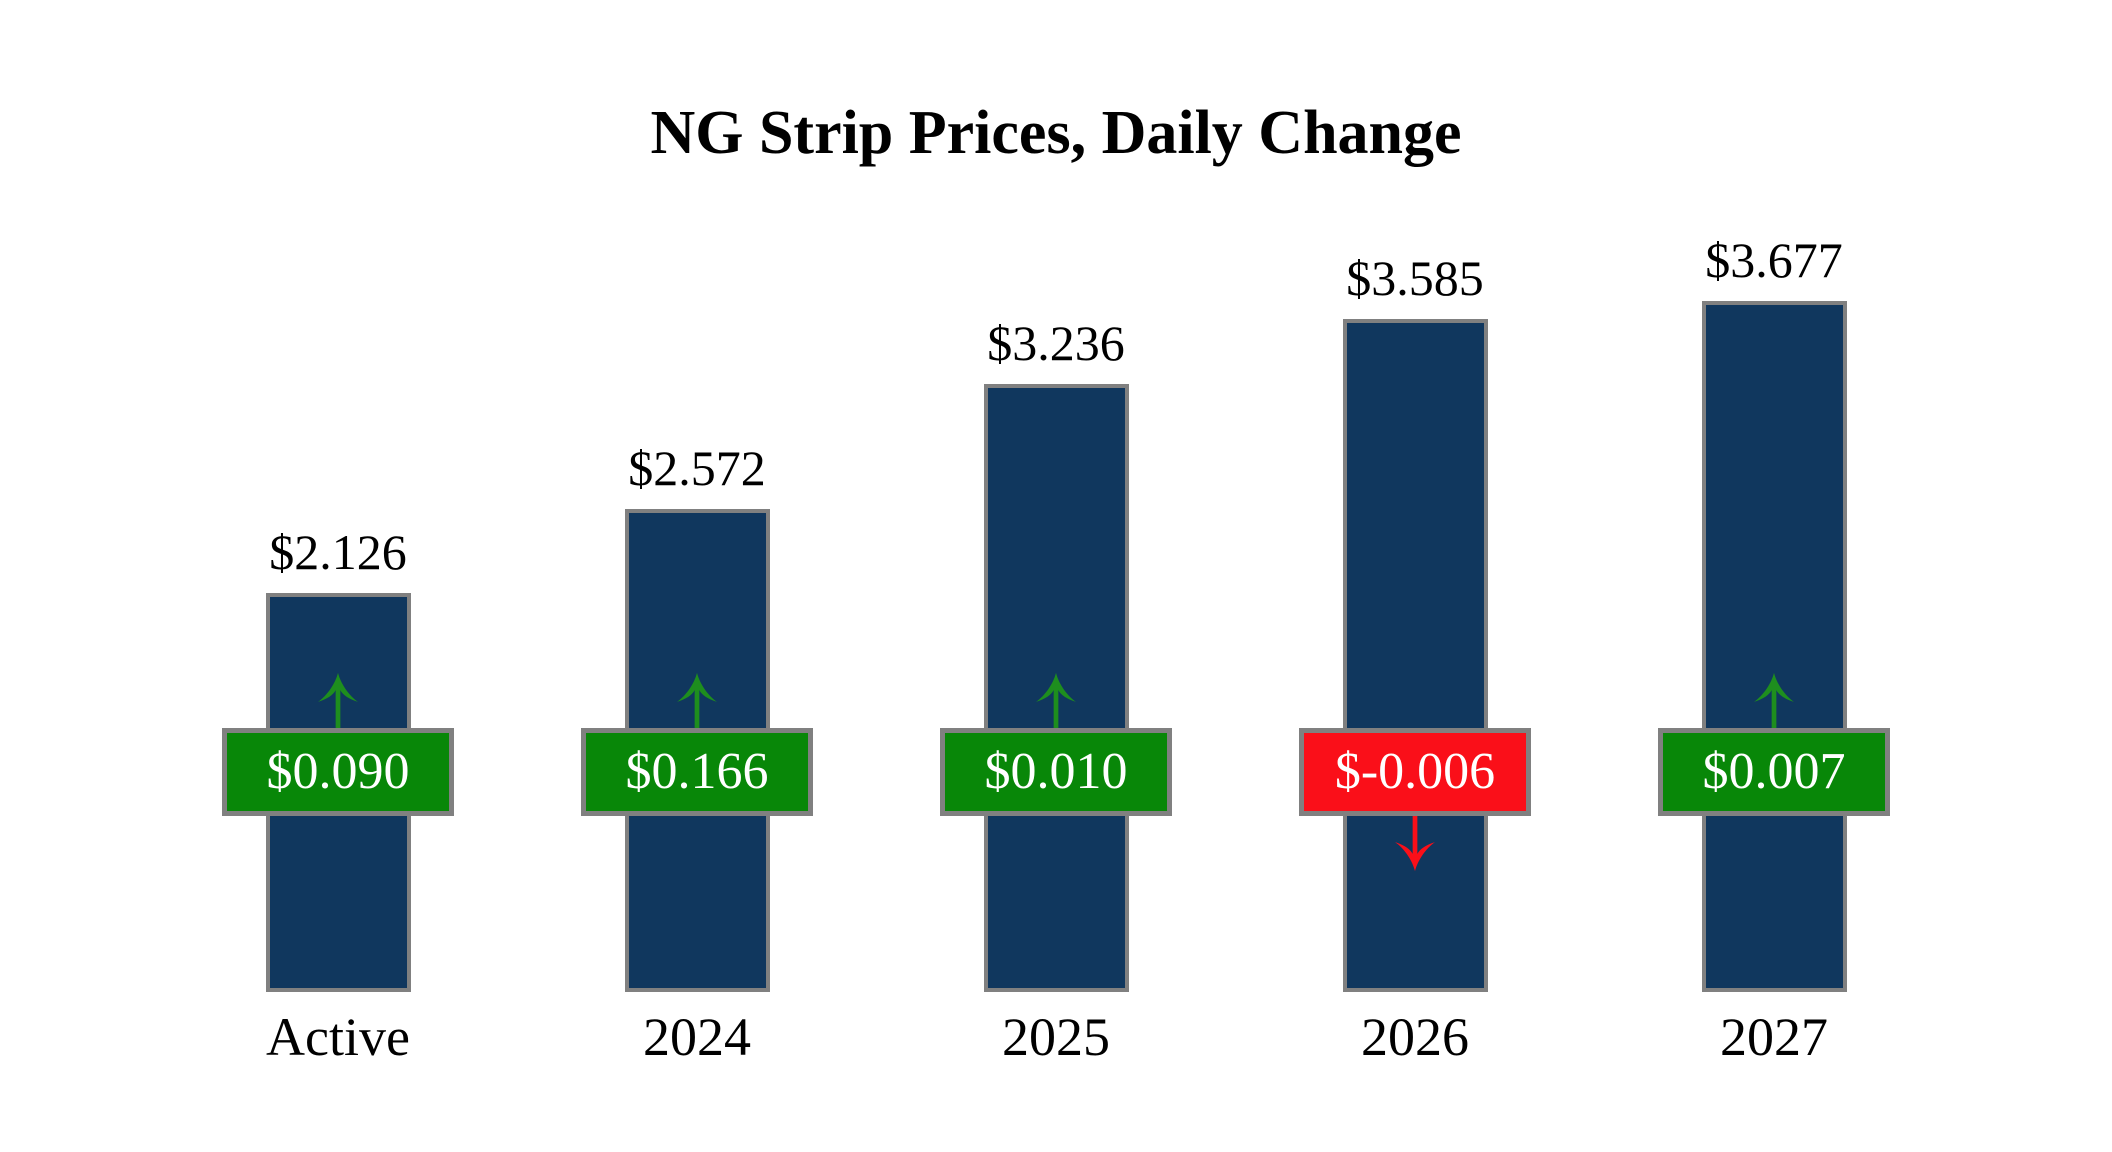  I want to click on change-badge: $0.010, so click(1056, 772).